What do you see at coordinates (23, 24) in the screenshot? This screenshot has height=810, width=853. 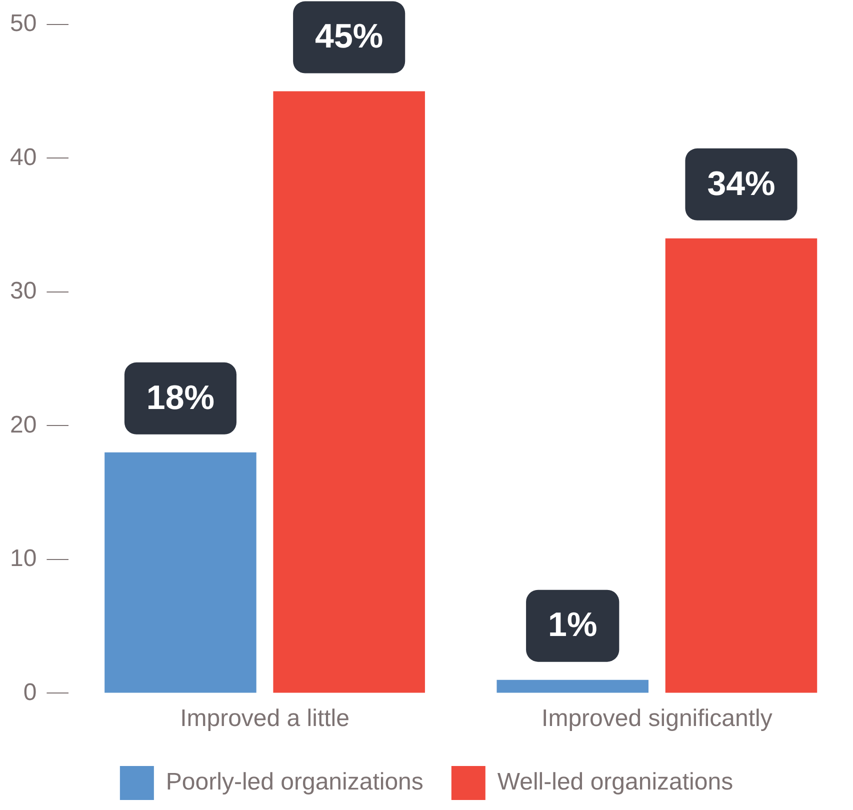 I see `y-tick-label: 50` at bounding box center [23, 24].